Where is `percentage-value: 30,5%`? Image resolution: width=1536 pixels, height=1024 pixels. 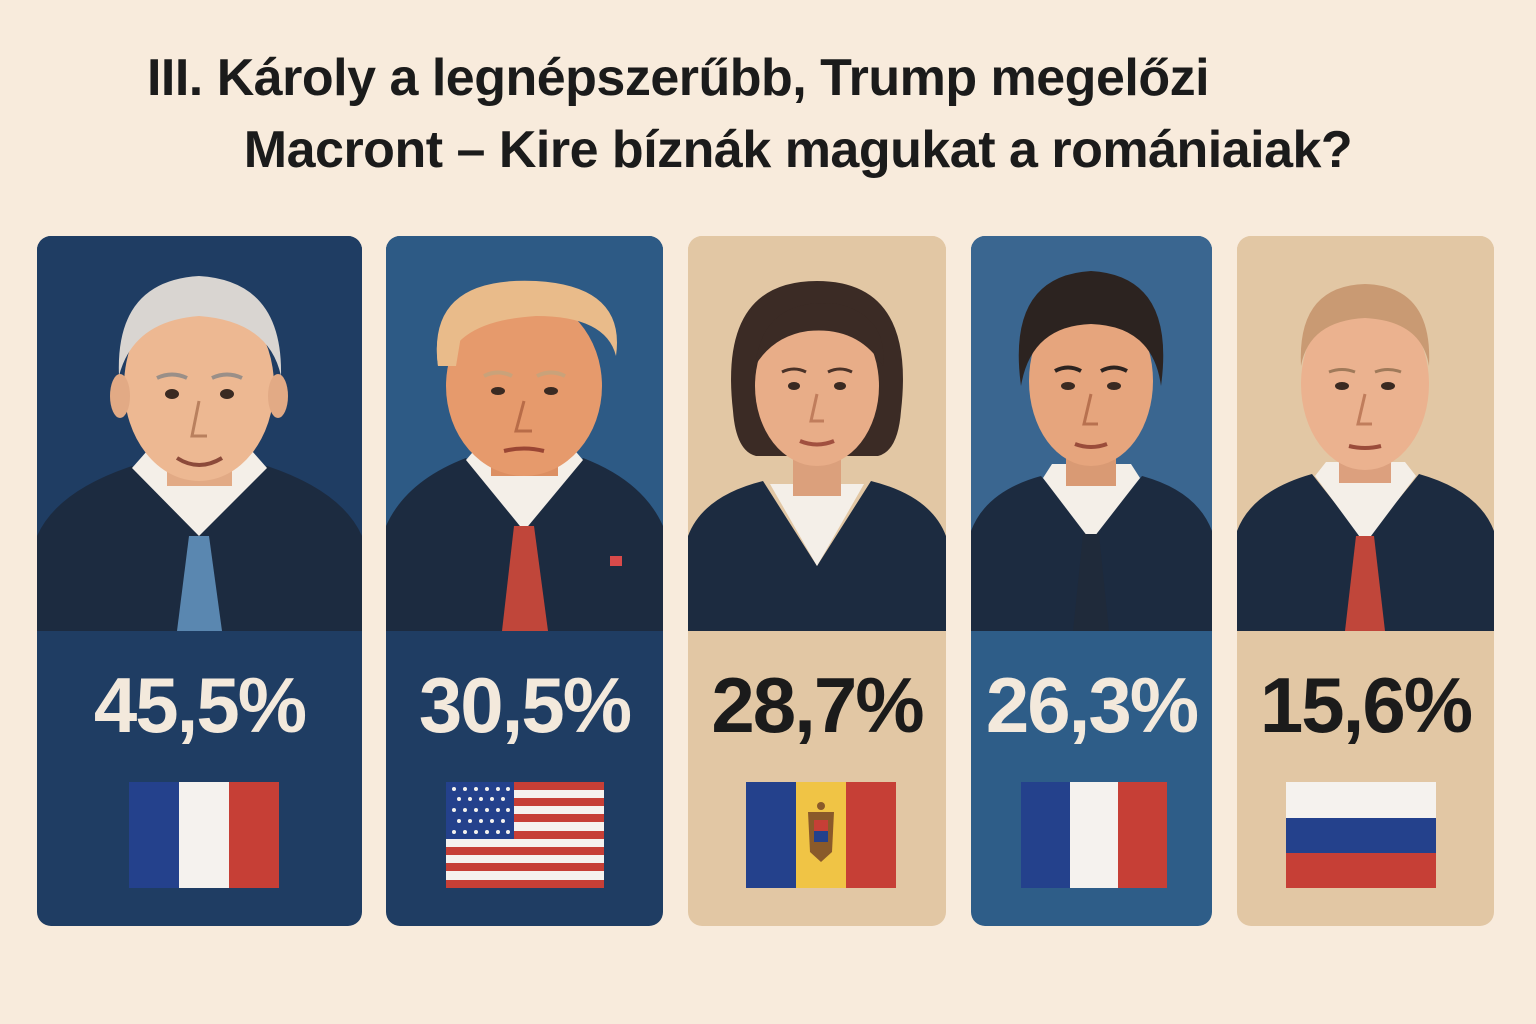
percentage-value: 30,5% is located at coordinates (525, 705).